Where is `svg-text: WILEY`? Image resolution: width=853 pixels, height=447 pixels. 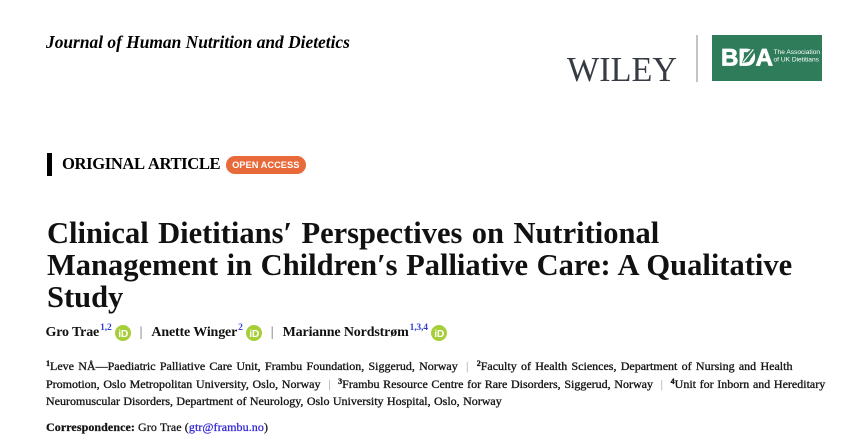
svg-text: WILEY is located at coordinates (622, 70).